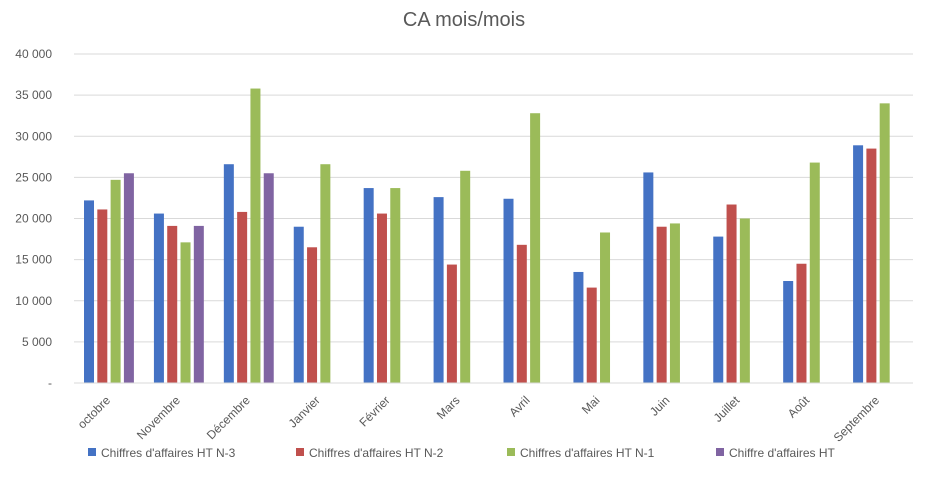  What do you see at coordinates (33, 54) in the screenshot?
I see `y-tick-label: 40 000` at bounding box center [33, 54].